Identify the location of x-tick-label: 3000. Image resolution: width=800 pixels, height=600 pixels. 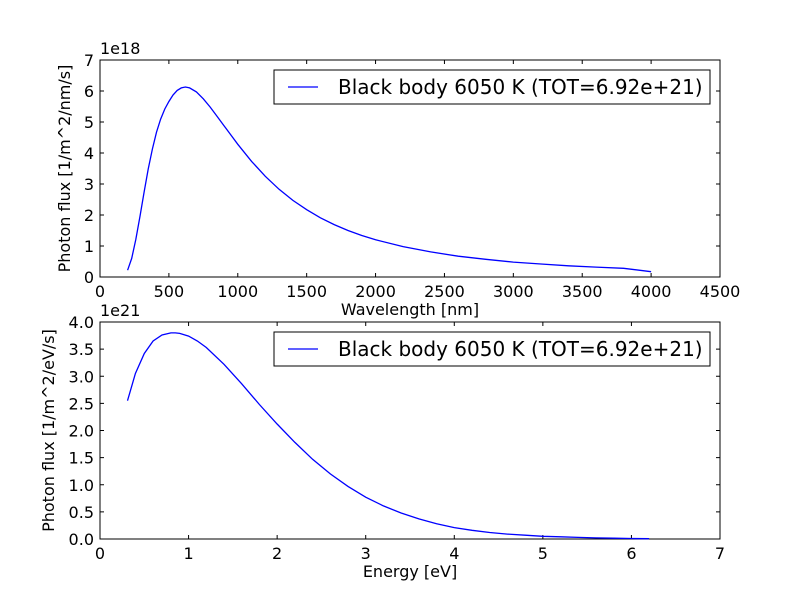
(513, 291).